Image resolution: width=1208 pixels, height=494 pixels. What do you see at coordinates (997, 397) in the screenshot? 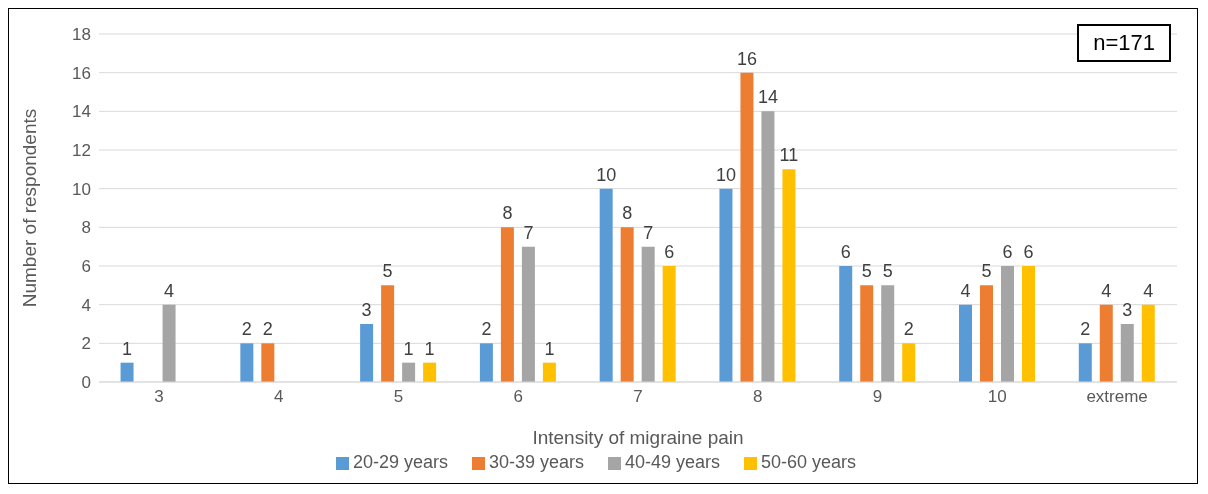
I see `x-tick-label: 10` at bounding box center [997, 397].